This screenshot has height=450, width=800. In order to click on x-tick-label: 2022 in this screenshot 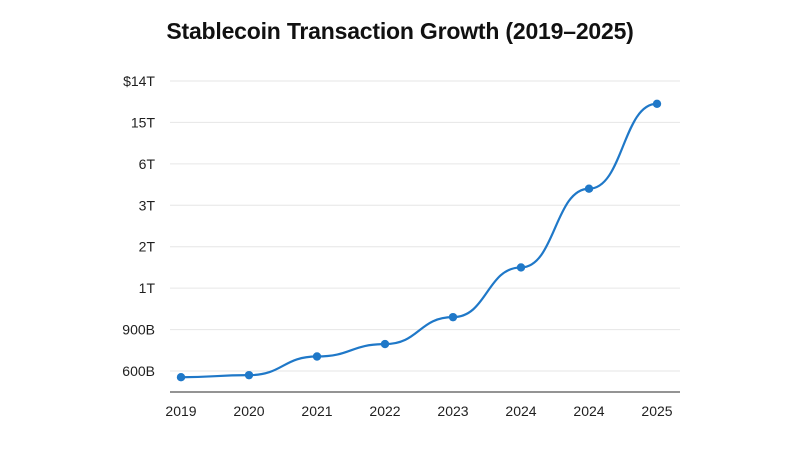, I will do `click(384, 411)`.